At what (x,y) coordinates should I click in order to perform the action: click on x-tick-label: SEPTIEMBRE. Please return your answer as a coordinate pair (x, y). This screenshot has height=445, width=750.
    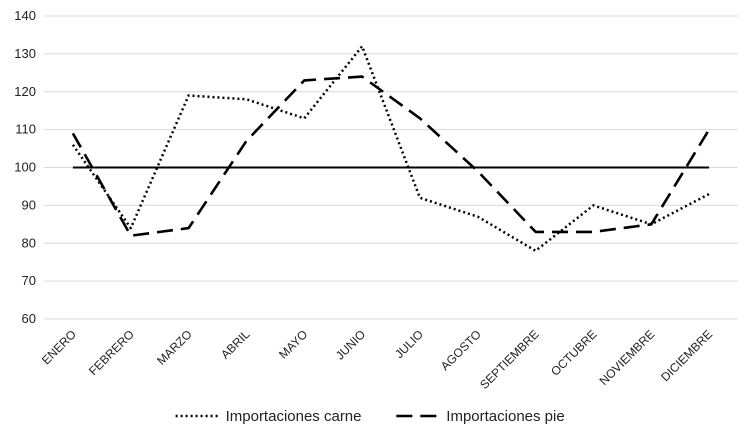
    Looking at the image, I should click on (509, 359).